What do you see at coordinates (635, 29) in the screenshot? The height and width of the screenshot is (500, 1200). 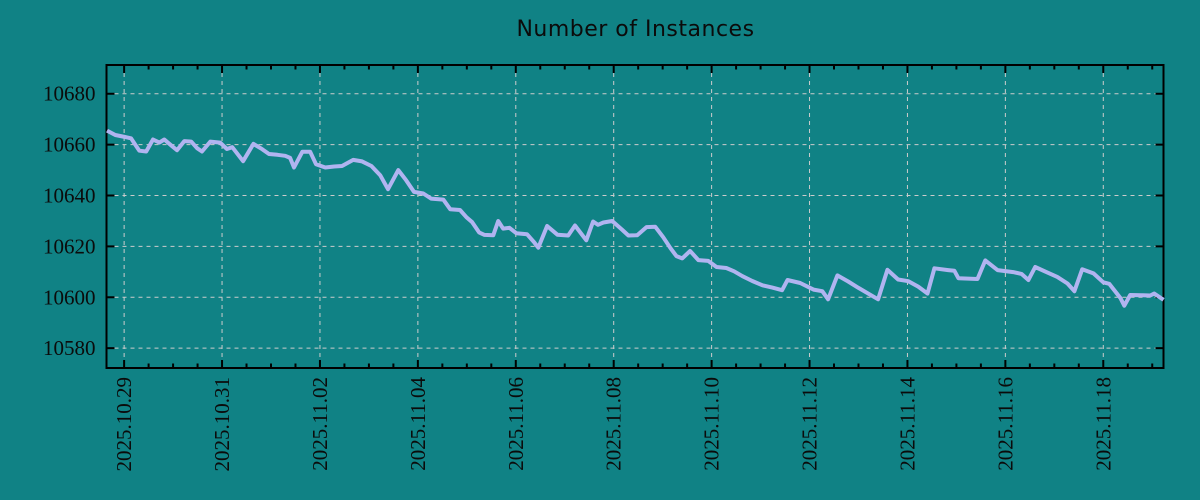 I see `chart-title: Number of Instances` at bounding box center [635, 29].